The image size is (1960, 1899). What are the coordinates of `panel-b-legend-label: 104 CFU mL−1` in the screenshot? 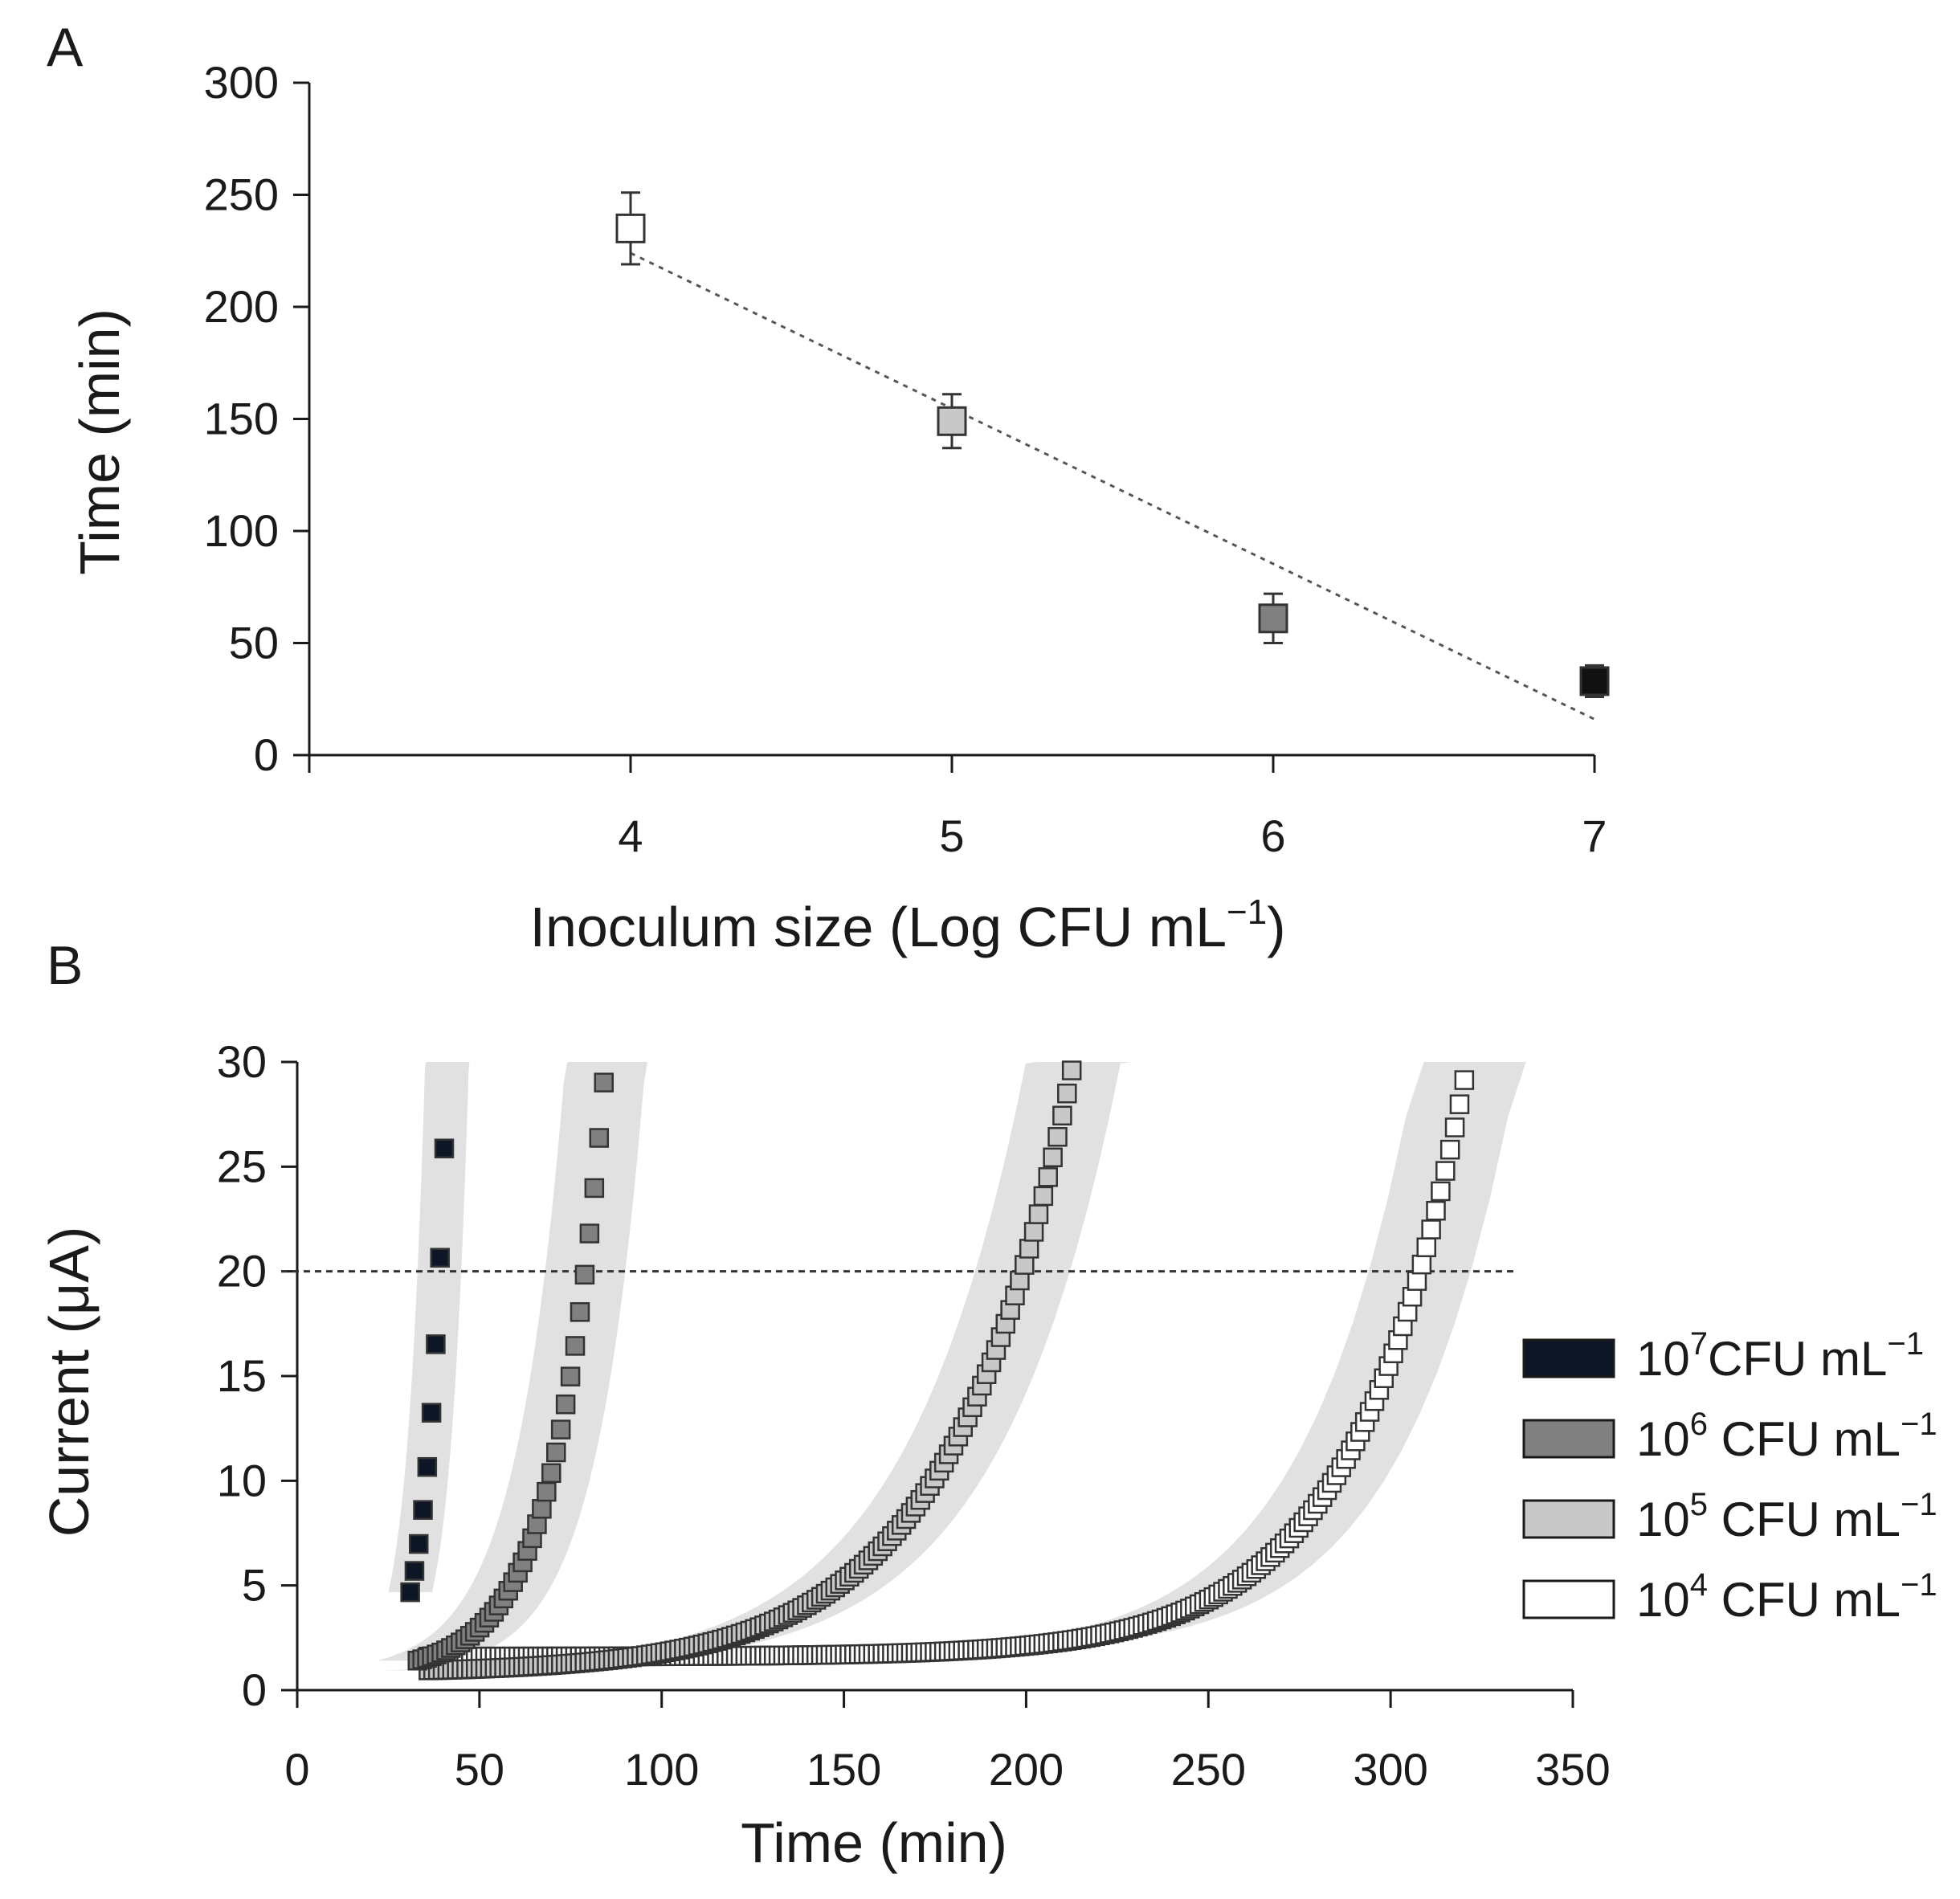 It's located at (1787, 1597).